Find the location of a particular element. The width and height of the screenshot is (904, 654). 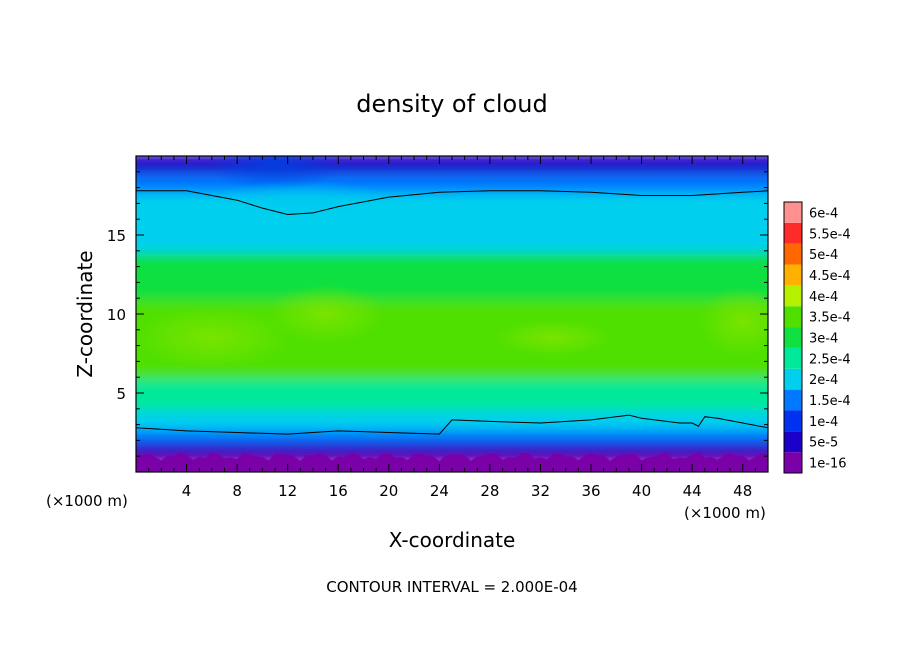

colorbar-label: 1e-4 is located at coordinates (823, 422).